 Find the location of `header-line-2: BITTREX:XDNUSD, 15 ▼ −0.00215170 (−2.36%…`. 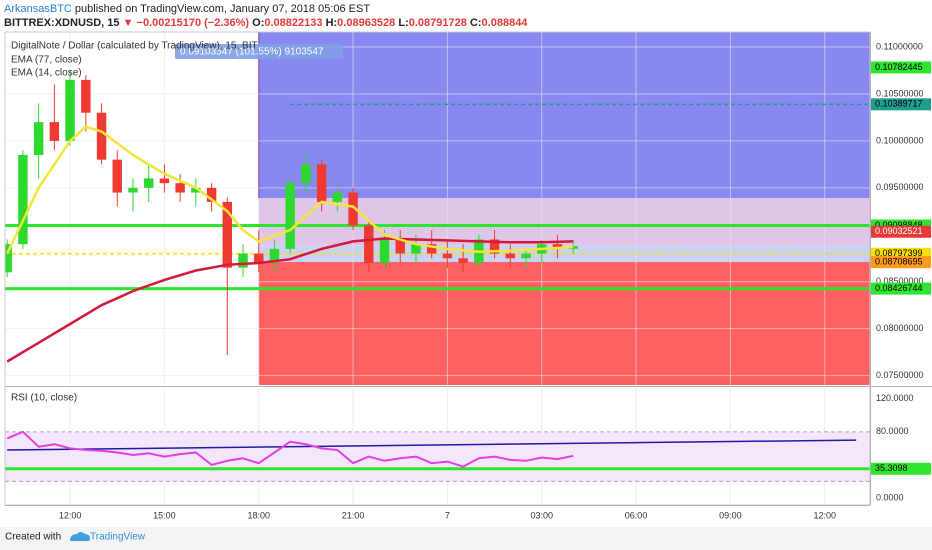

header-line-2: BITTREX:XDNUSD, 15 ▼ −0.00215170 (−2.36%… is located at coordinates (265, 23).